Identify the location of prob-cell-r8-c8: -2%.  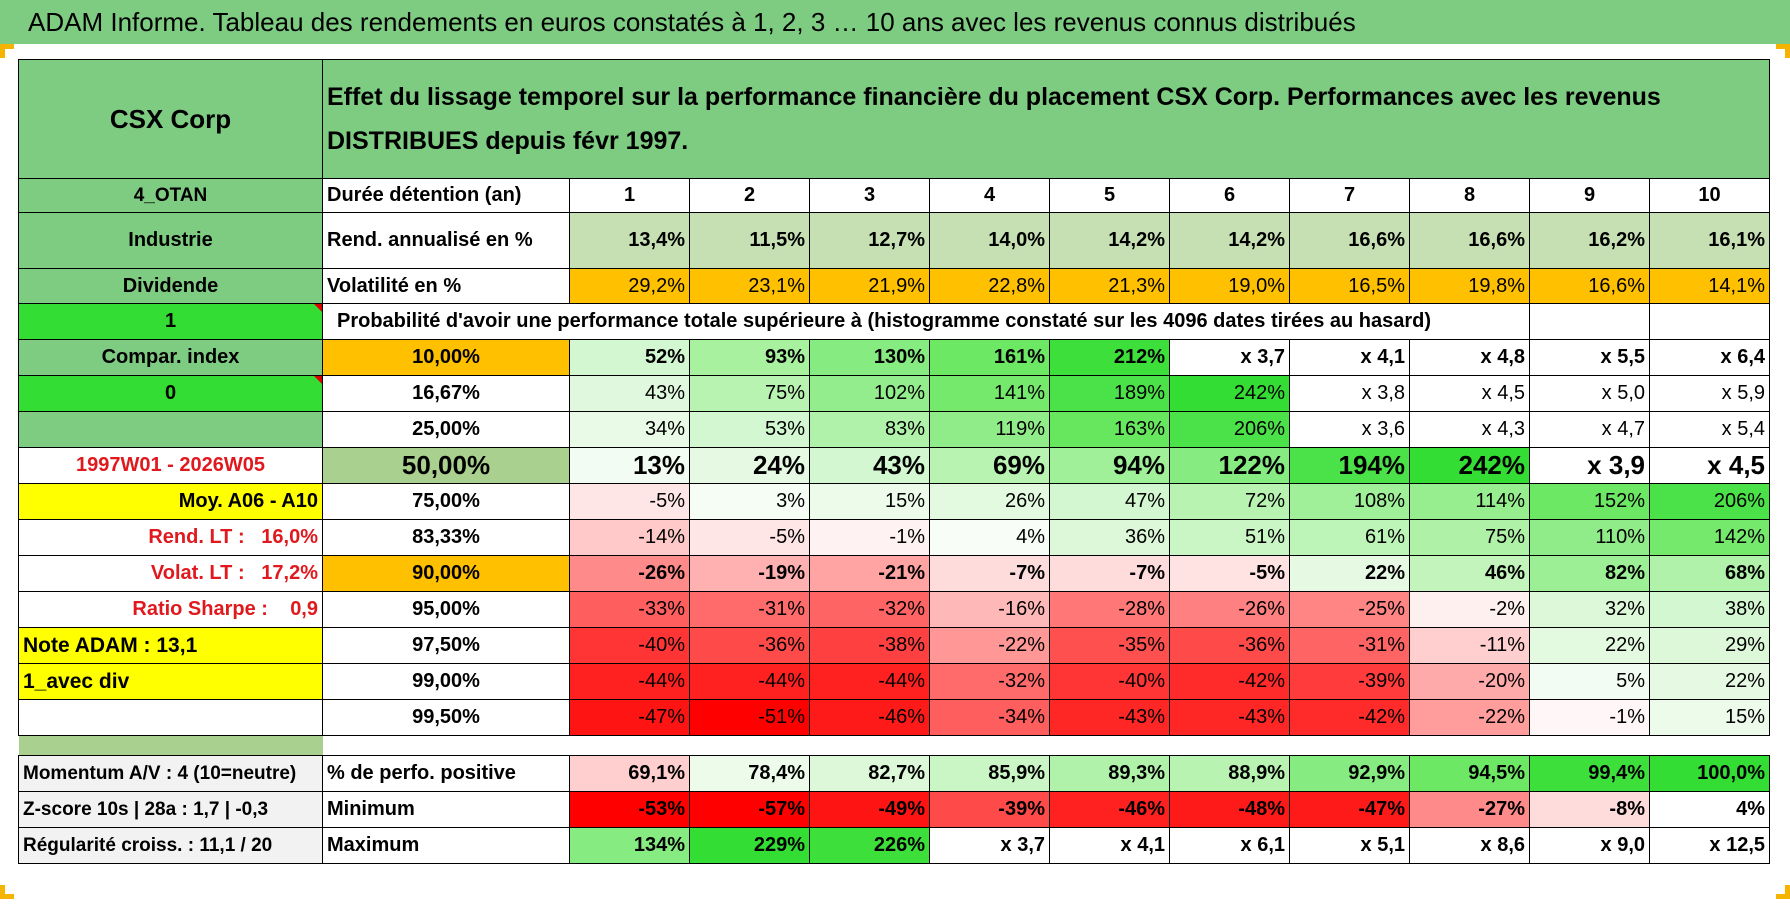
(1469, 609).